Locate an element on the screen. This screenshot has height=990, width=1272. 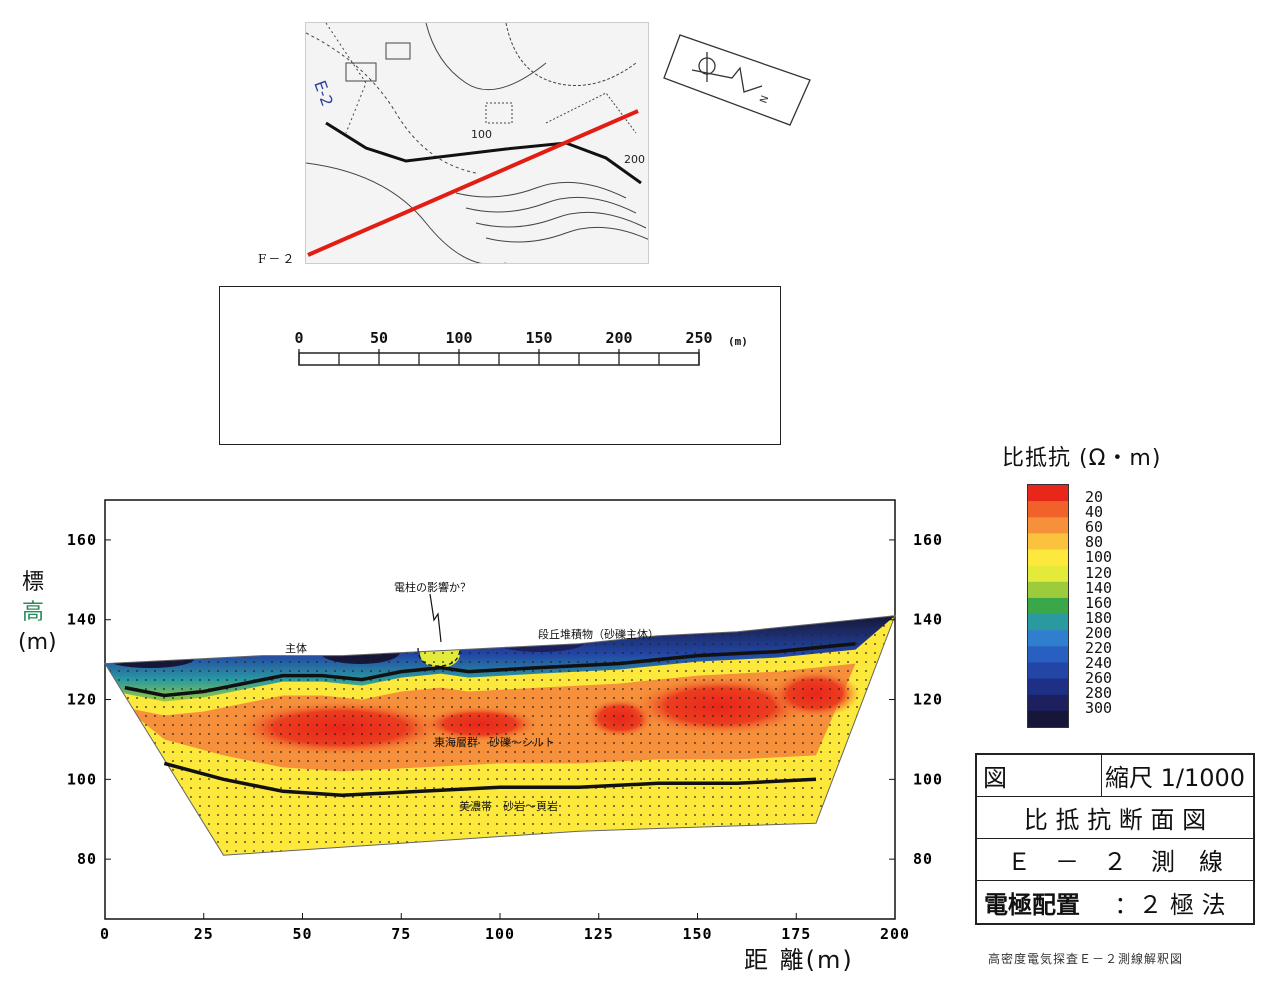
location-map: E-2 100 200 is located at coordinates (477, 143).